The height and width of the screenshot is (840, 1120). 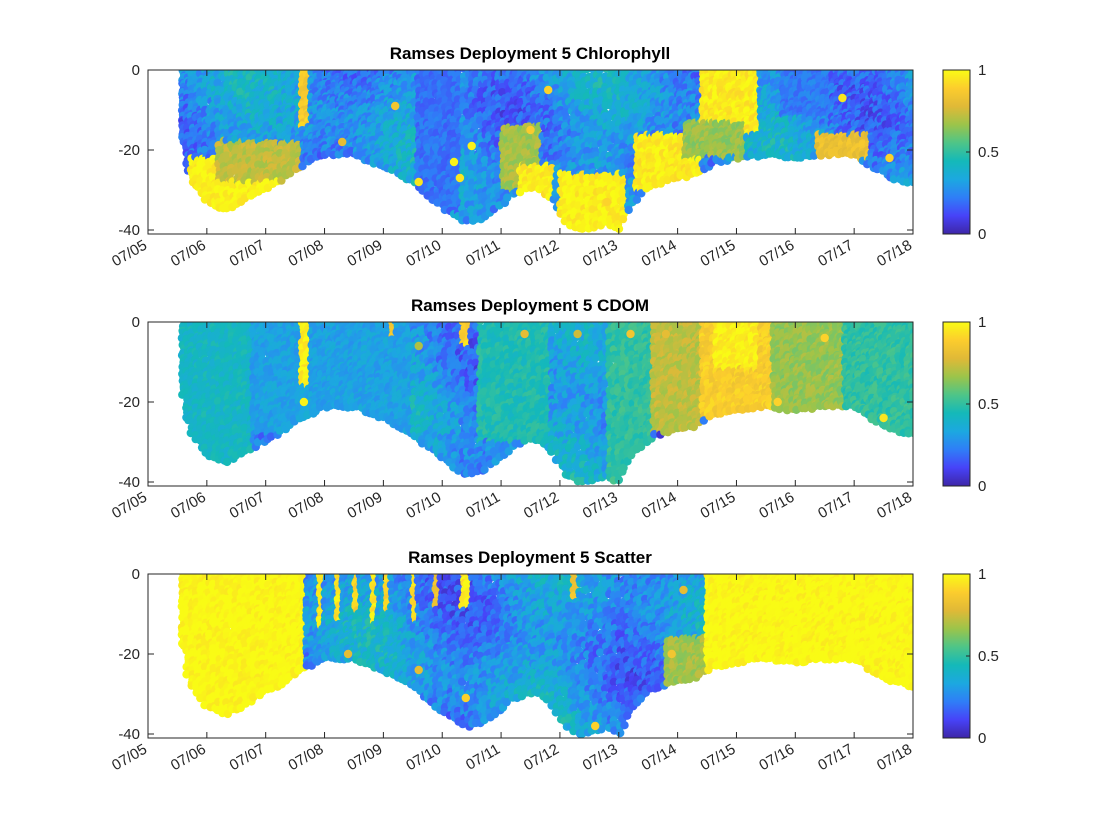 What do you see at coordinates (545, 151) in the screenshot?
I see `data-points` at bounding box center [545, 151].